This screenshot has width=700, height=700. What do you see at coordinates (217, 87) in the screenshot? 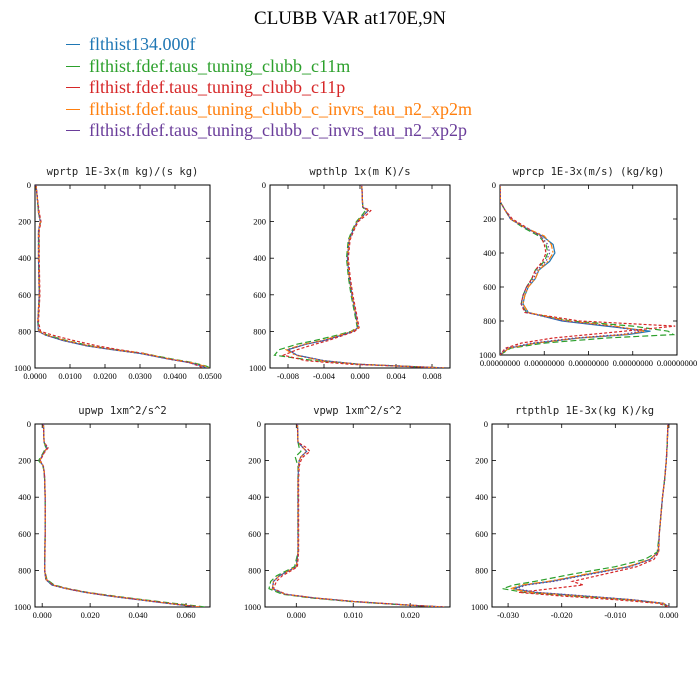
I see `legend-label-3: flthist.fdef.taus_tuning_clubb_c11p` at bounding box center [217, 87].